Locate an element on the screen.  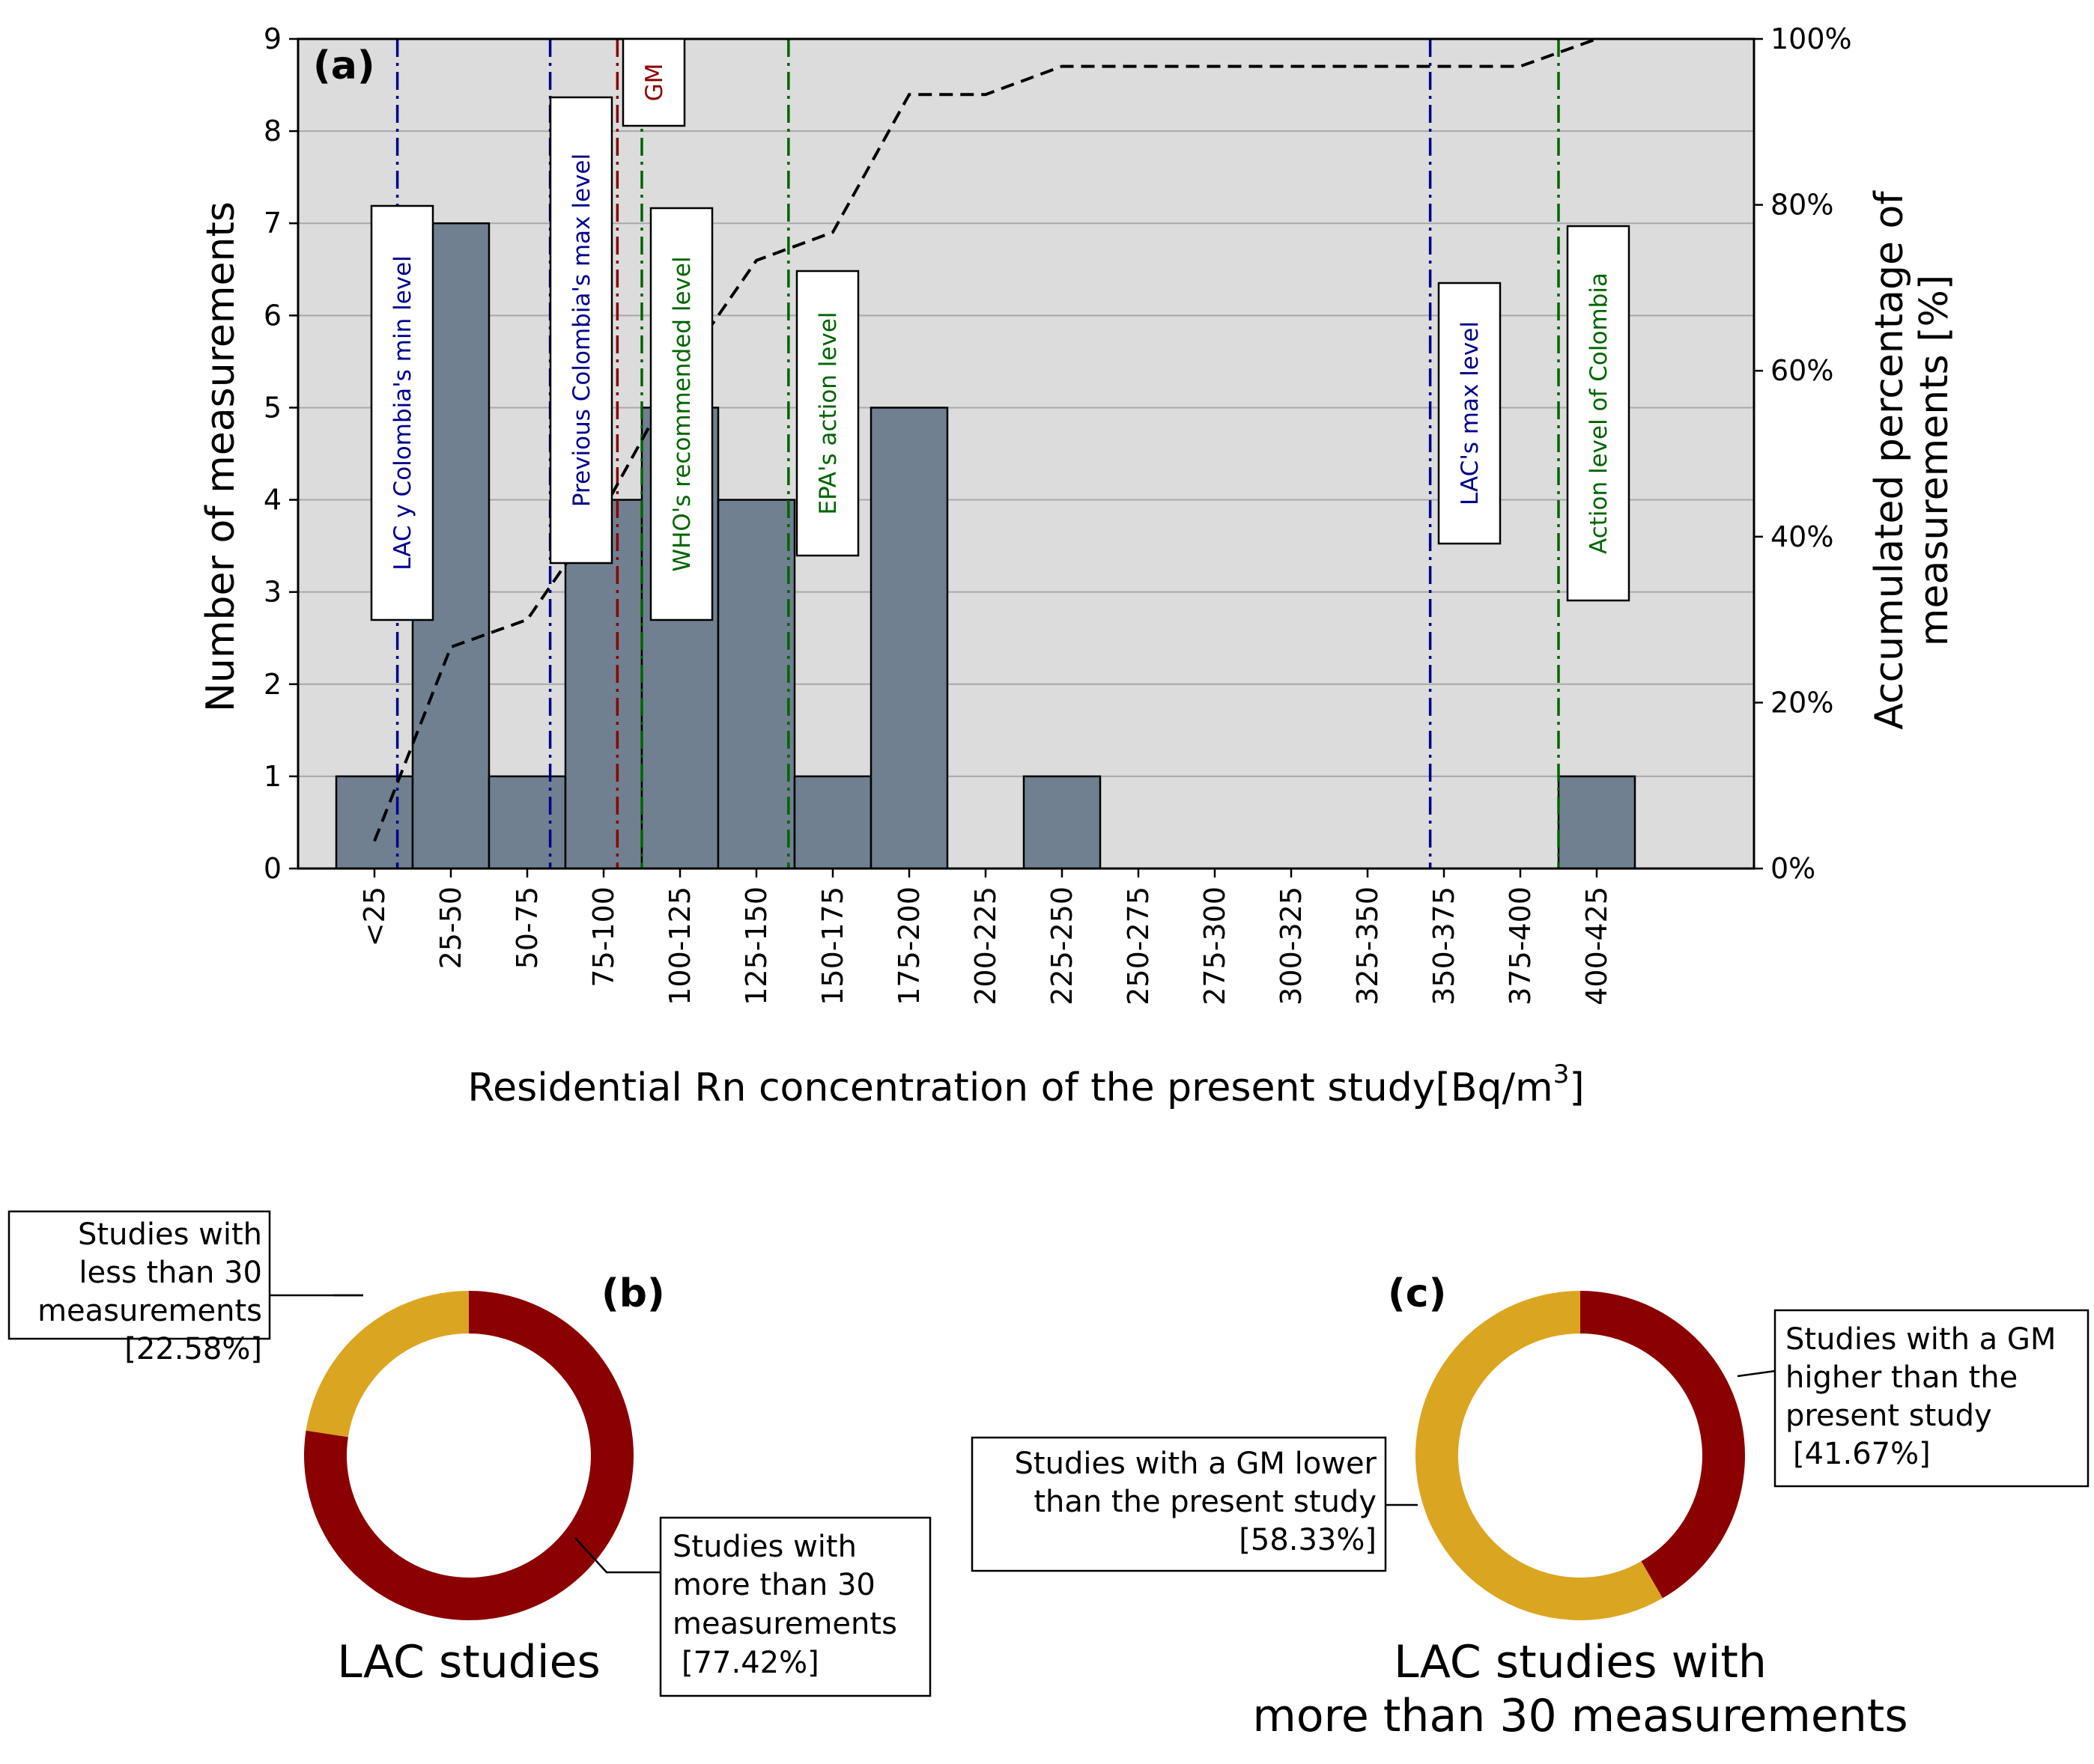
y-tick-label: 3 is located at coordinates (273, 592).